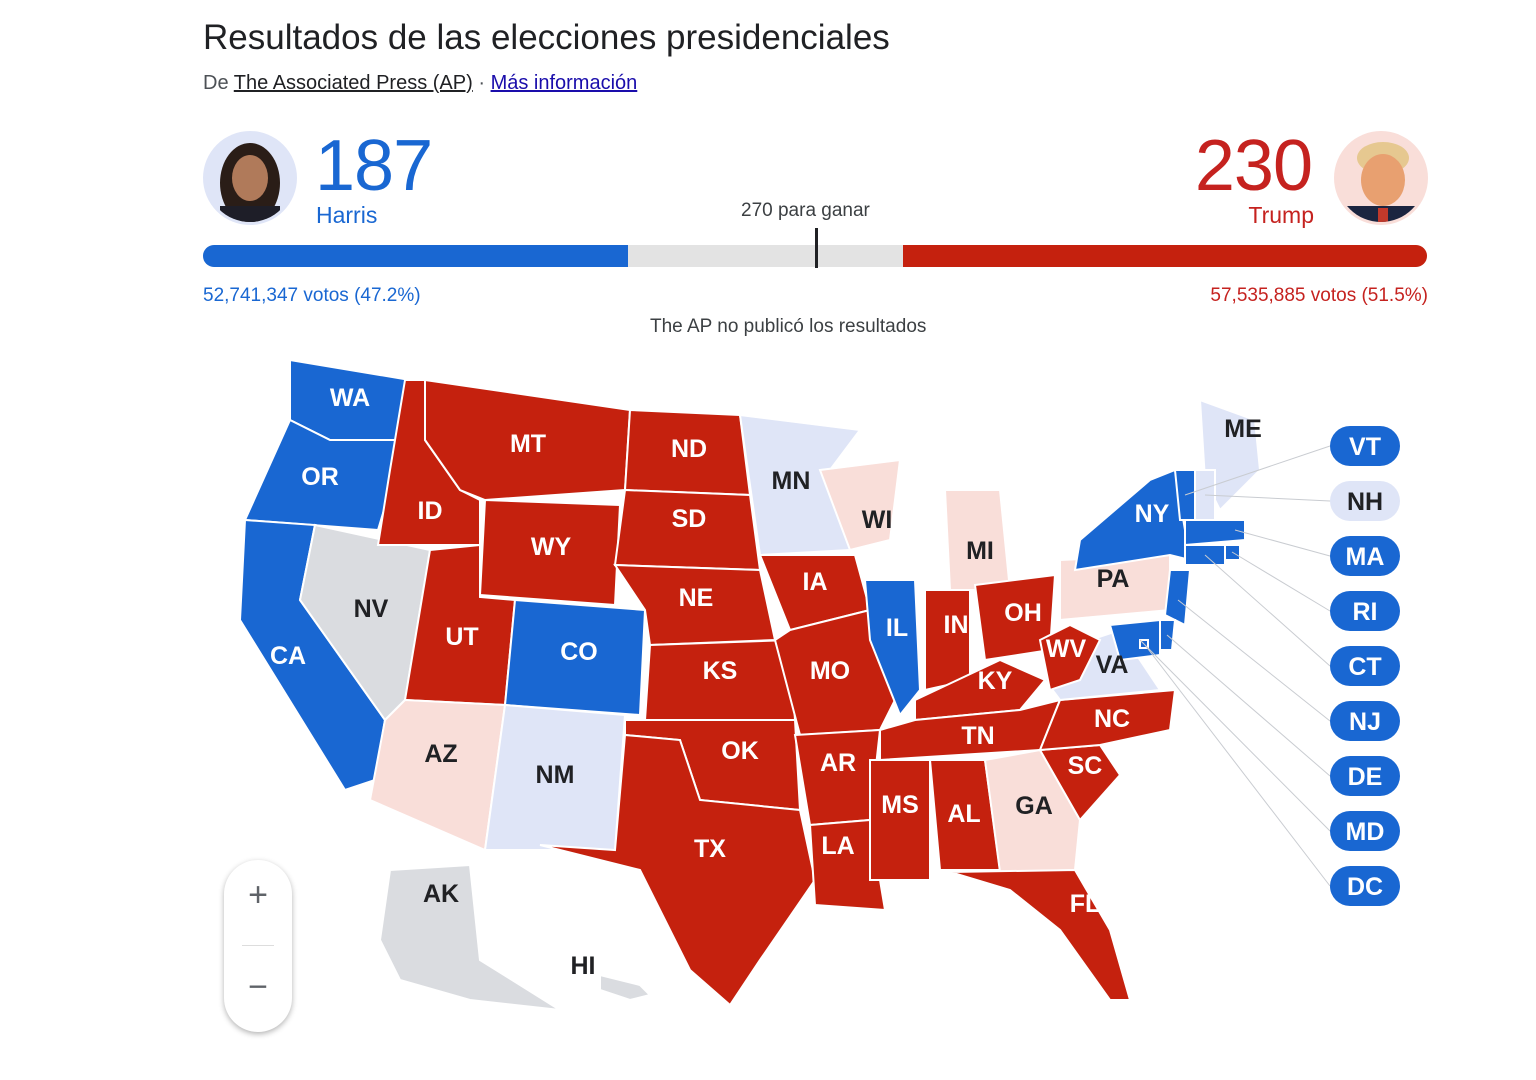 The image size is (1536, 1080). I want to click on state-label: WY, so click(551, 547).